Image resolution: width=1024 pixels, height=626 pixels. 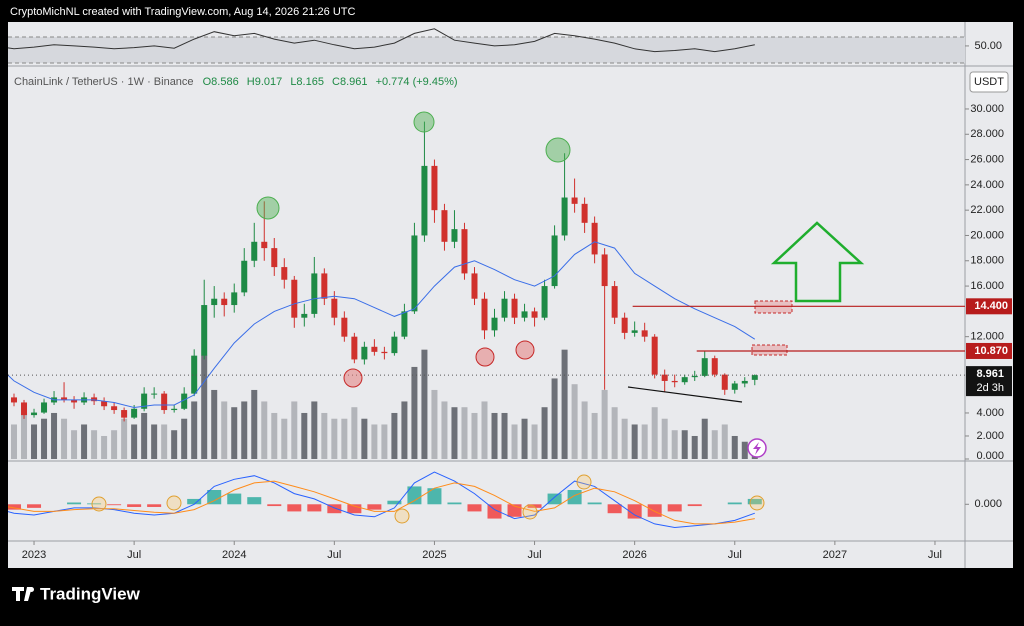 What do you see at coordinates (685, 394) in the screenshot?
I see `trend-line` at bounding box center [685, 394].